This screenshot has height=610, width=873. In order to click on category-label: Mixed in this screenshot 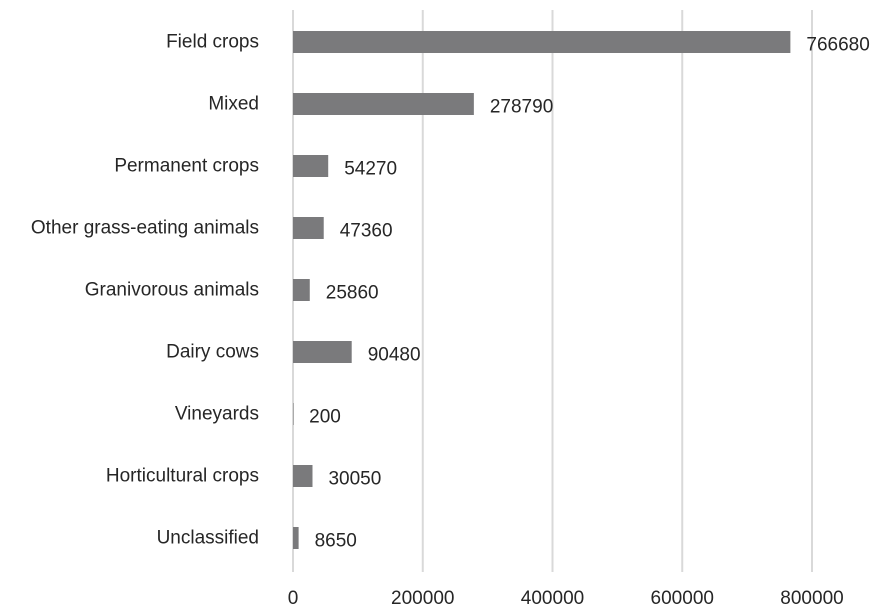, I will do `click(233, 104)`.